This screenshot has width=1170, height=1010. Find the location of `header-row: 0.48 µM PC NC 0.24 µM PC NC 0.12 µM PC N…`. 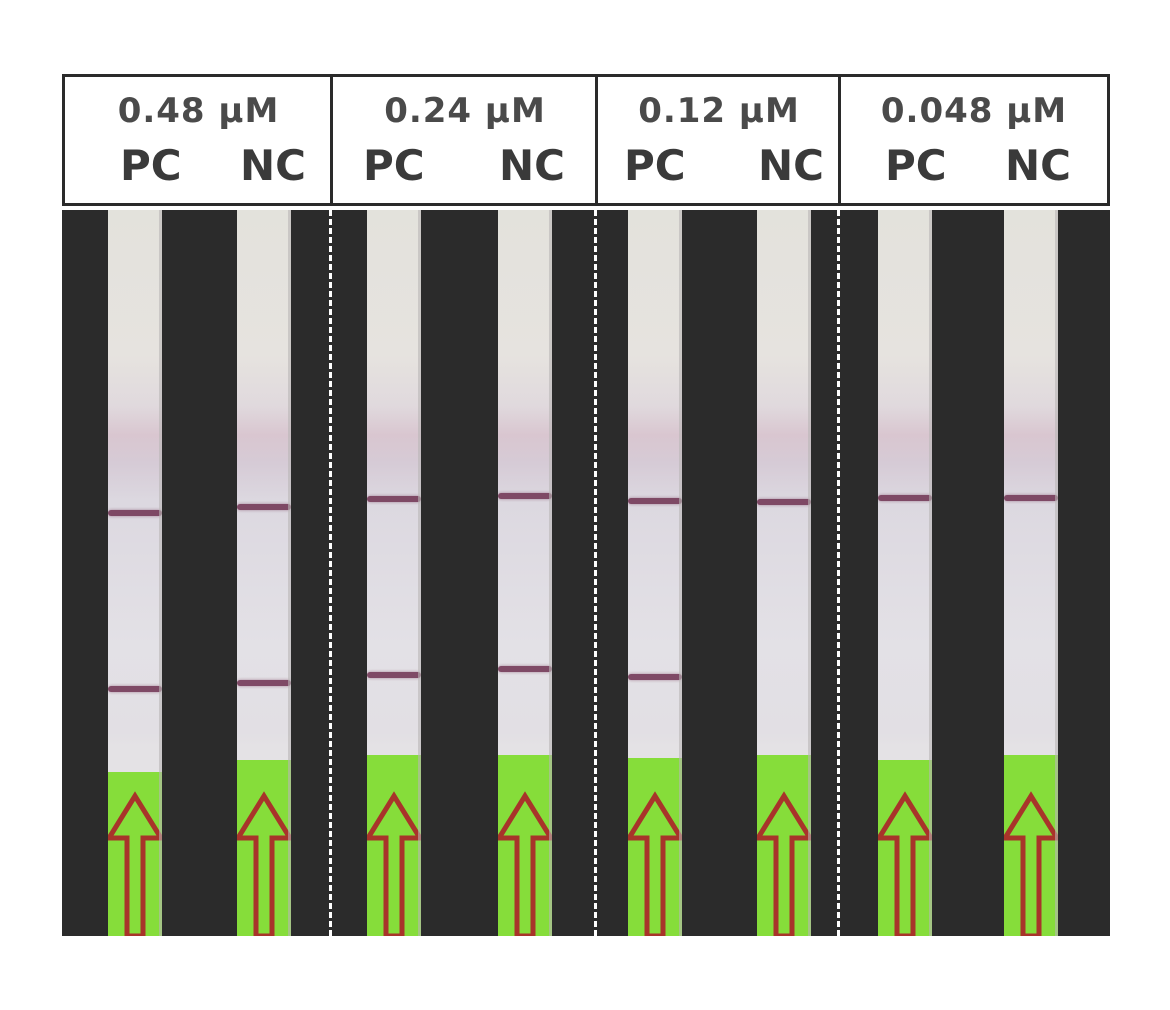

header-row: 0.48 µM PC NC 0.24 µM PC NC 0.12 µM PC N… is located at coordinates (586, 142).